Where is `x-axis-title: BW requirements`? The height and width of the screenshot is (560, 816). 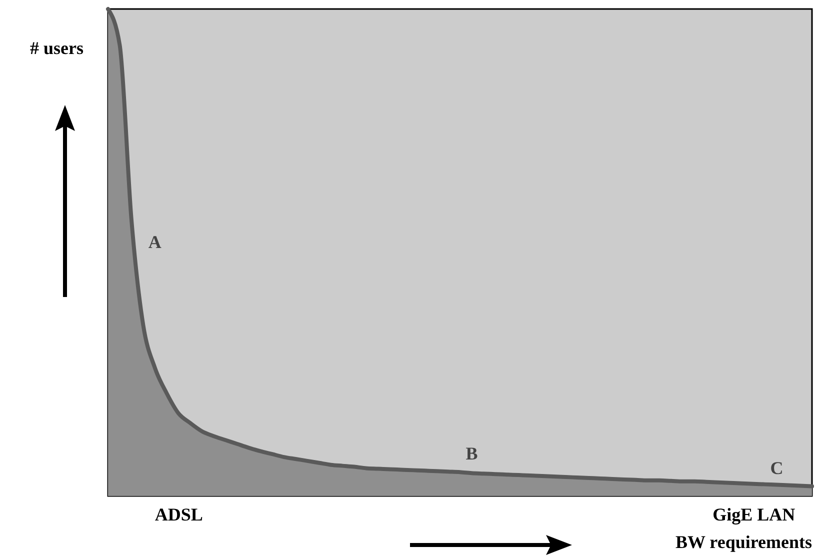 x-axis-title: BW requirements is located at coordinates (743, 542).